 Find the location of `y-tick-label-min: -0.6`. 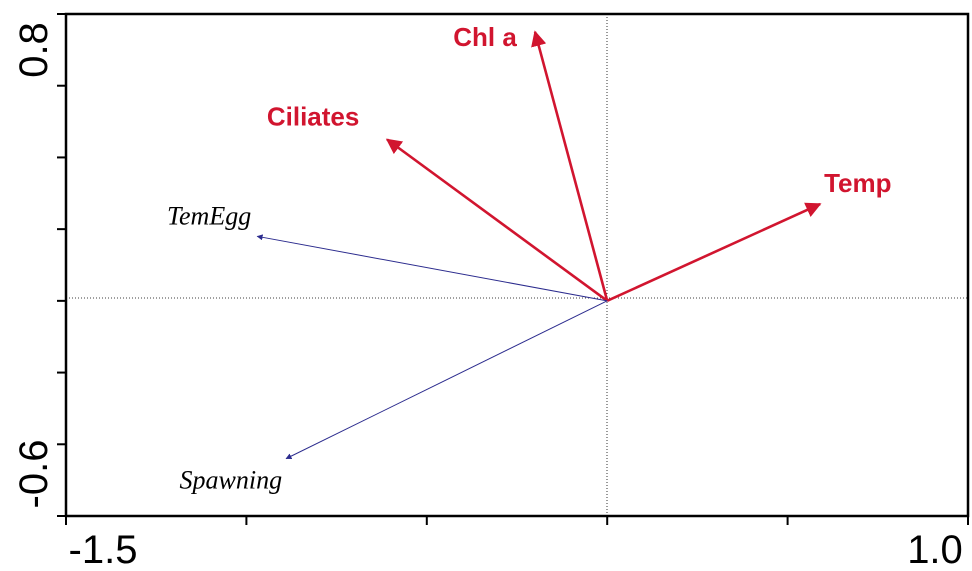

y-tick-label-min: -0.6 is located at coordinates (34, 474).